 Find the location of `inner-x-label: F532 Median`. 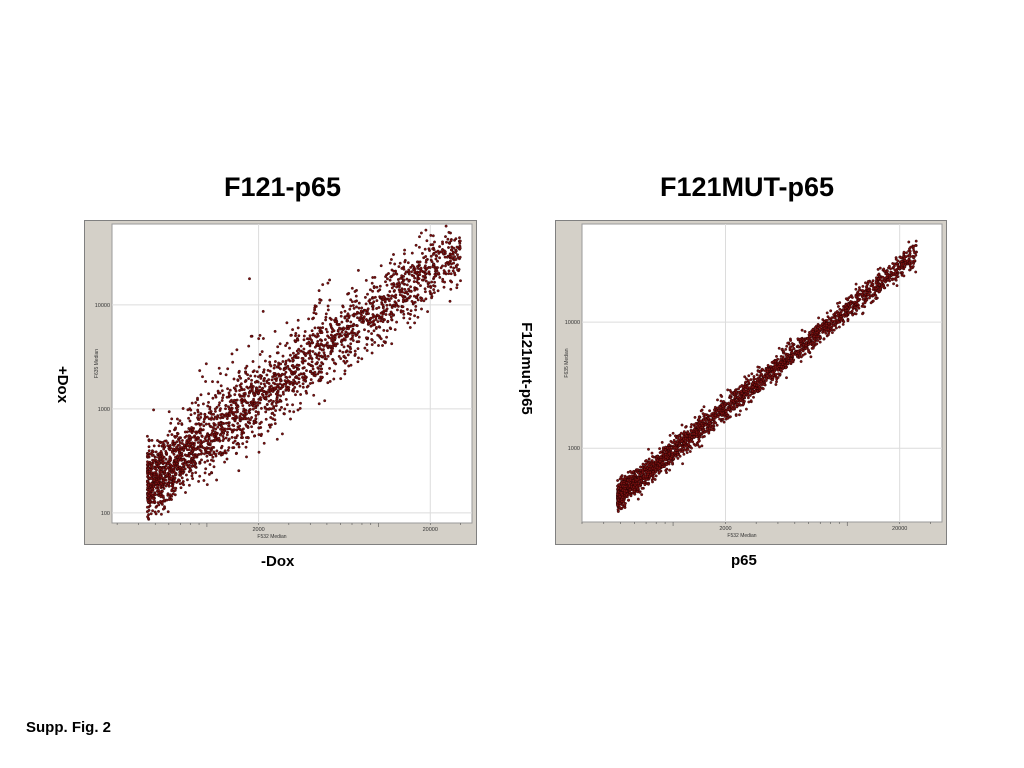

inner-x-label: F532 Median is located at coordinates (271, 537).